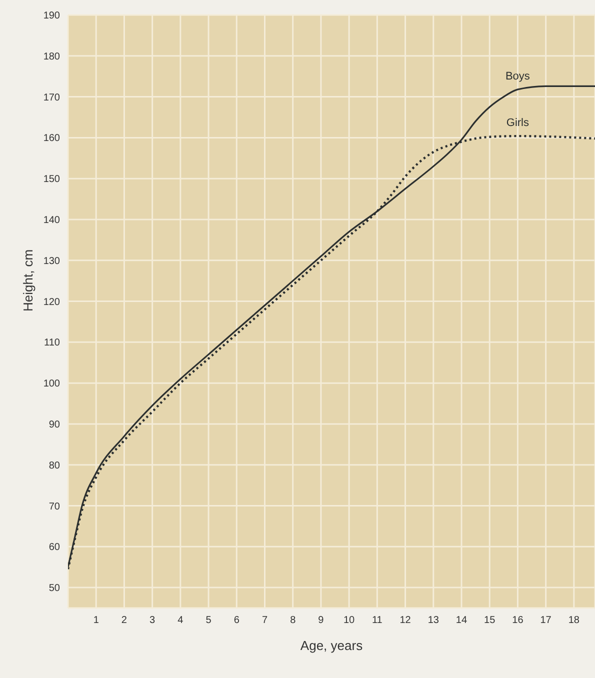  What do you see at coordinates (350, 620) in the screenshot?
I see `x-tick-label: 10` at bounding box center [350, 620].